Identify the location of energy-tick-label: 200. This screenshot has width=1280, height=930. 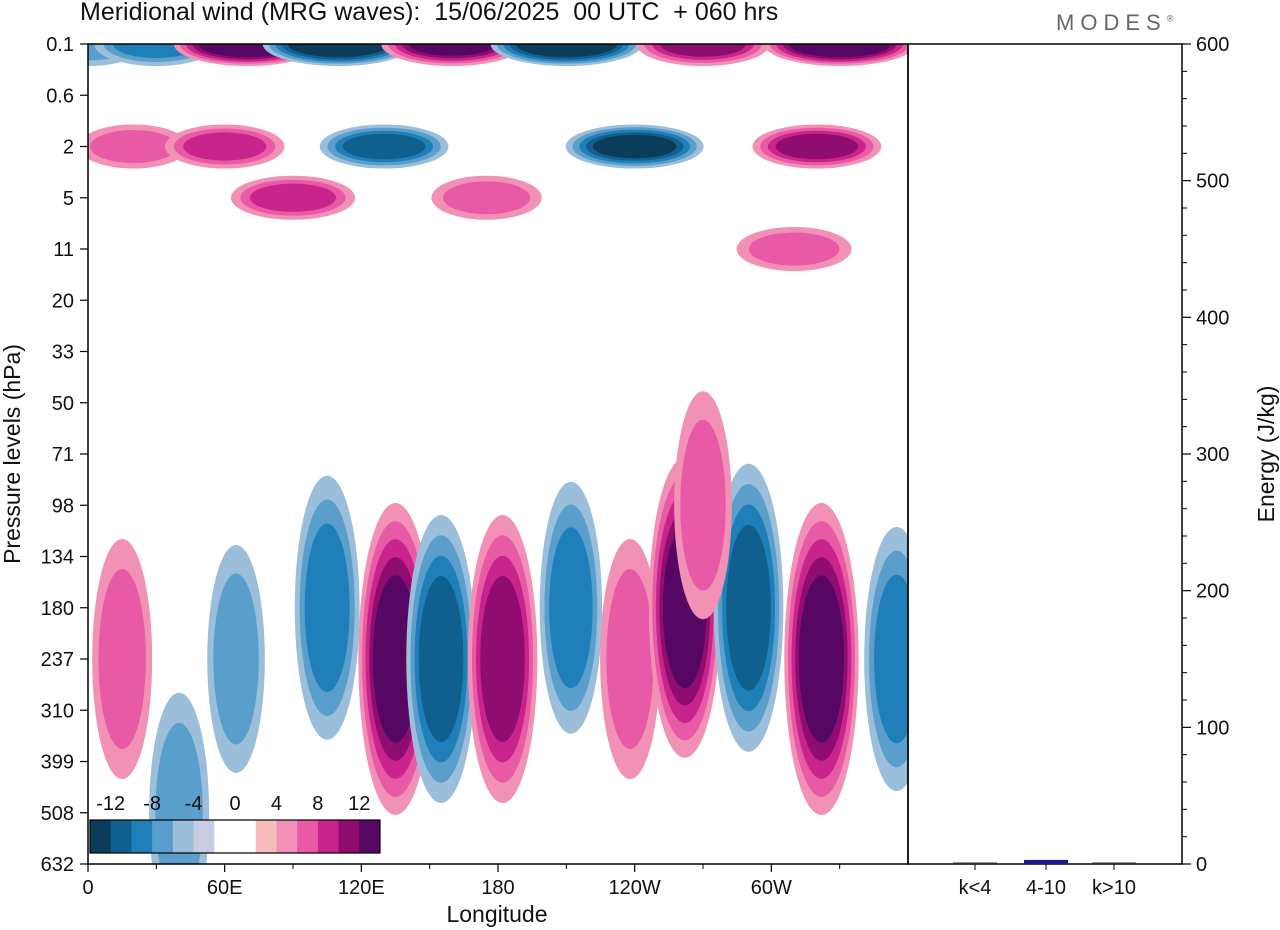
(1212, 592).